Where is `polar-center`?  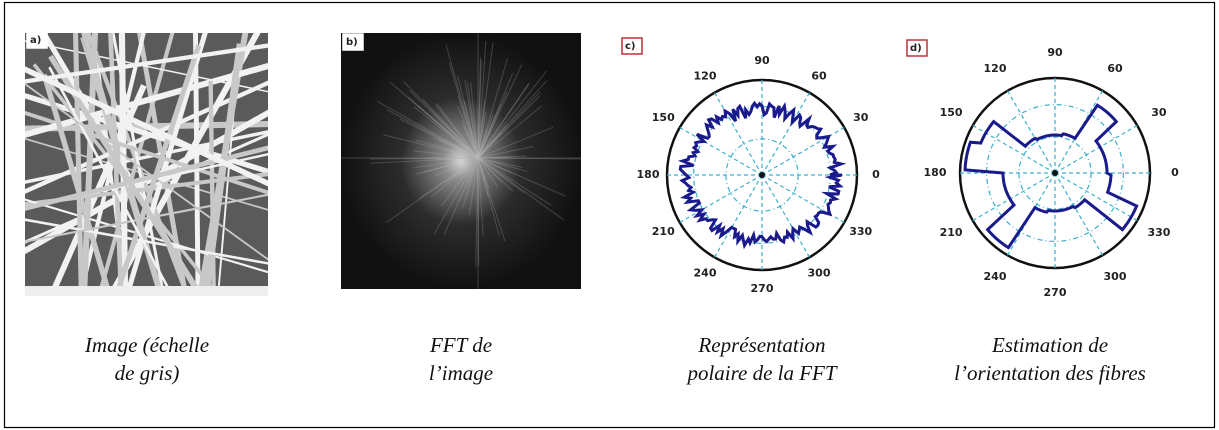 polar-center is located at coordinates (1055, 173).